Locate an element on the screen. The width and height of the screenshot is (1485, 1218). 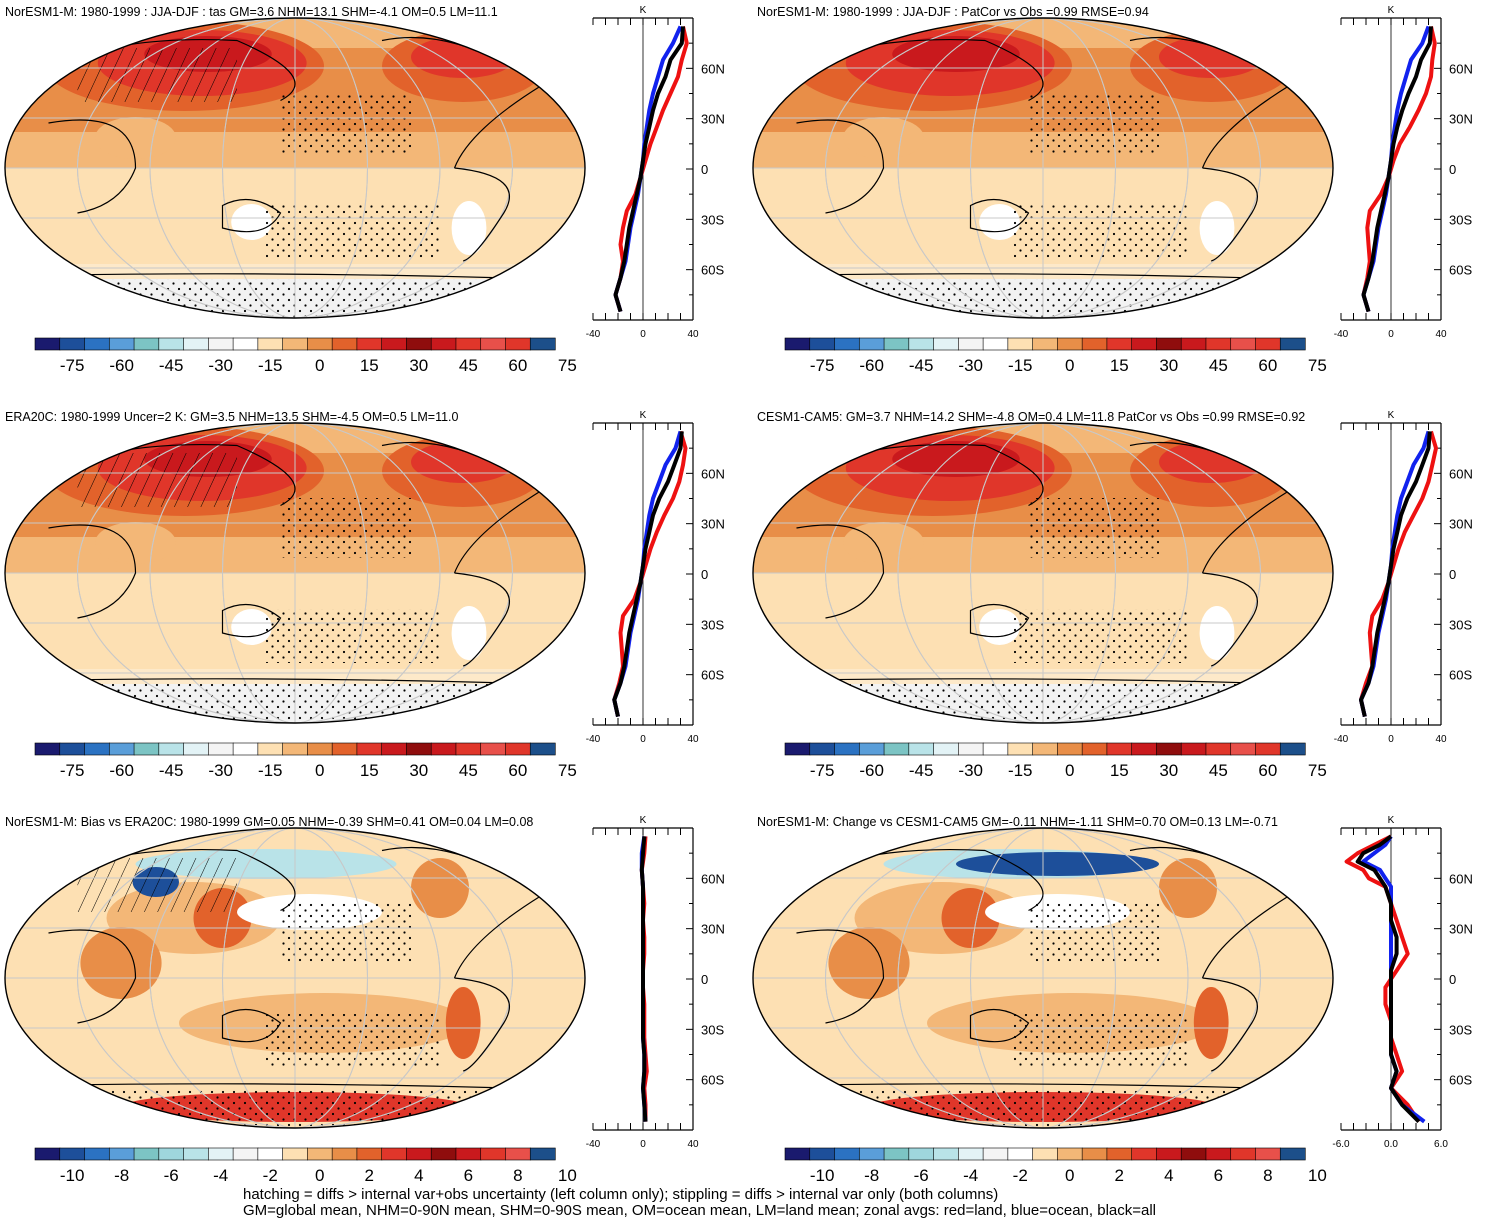
lat-tick-label: 30S is located at coordinates (1460, 219).